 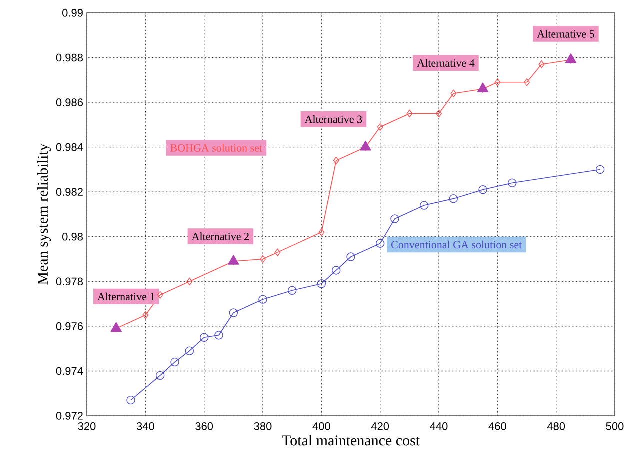 I want to click on annotation: Alternative 2, so click(x=220, y=236).